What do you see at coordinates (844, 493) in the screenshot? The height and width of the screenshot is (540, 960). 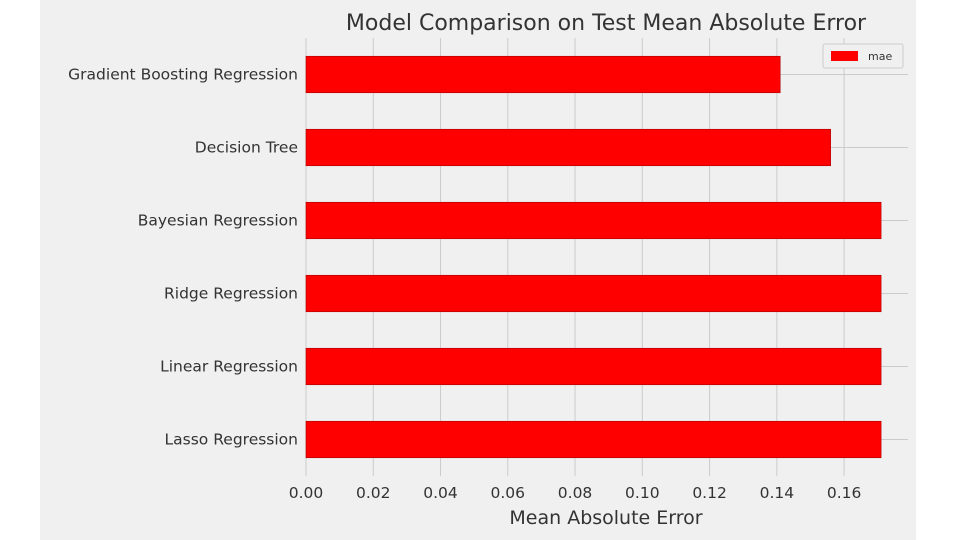 I see `x-tick-label: 0.16` at bounding box center [844, 493].